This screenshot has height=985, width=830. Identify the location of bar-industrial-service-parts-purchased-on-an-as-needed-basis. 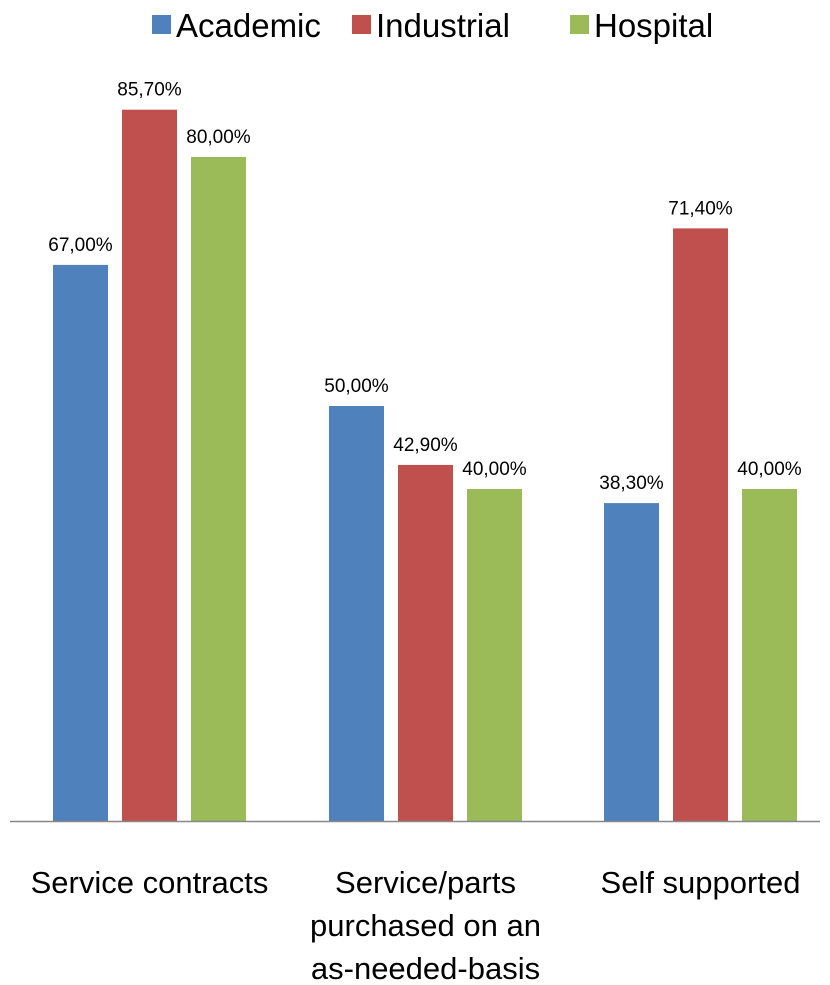
(425, 642).